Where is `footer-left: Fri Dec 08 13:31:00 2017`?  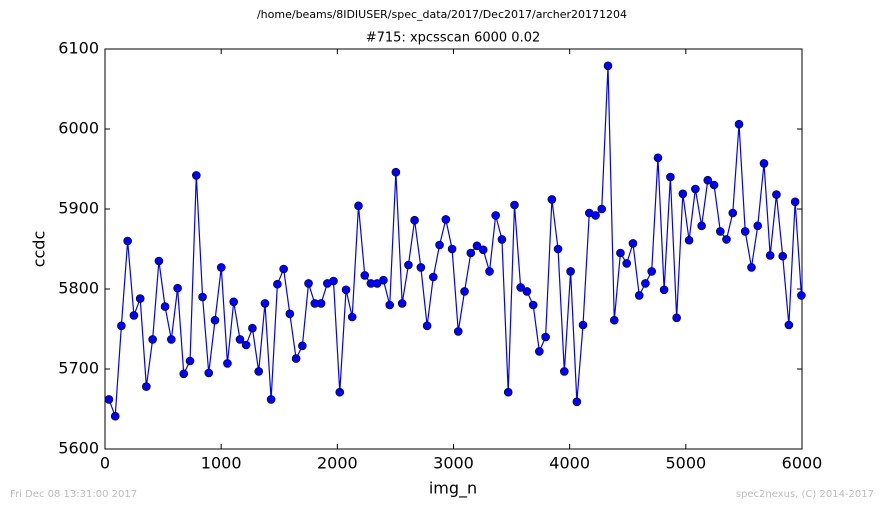 footer-left: Fri Dec 08 13:31:00 2017 is located at coordinates (73, 494).